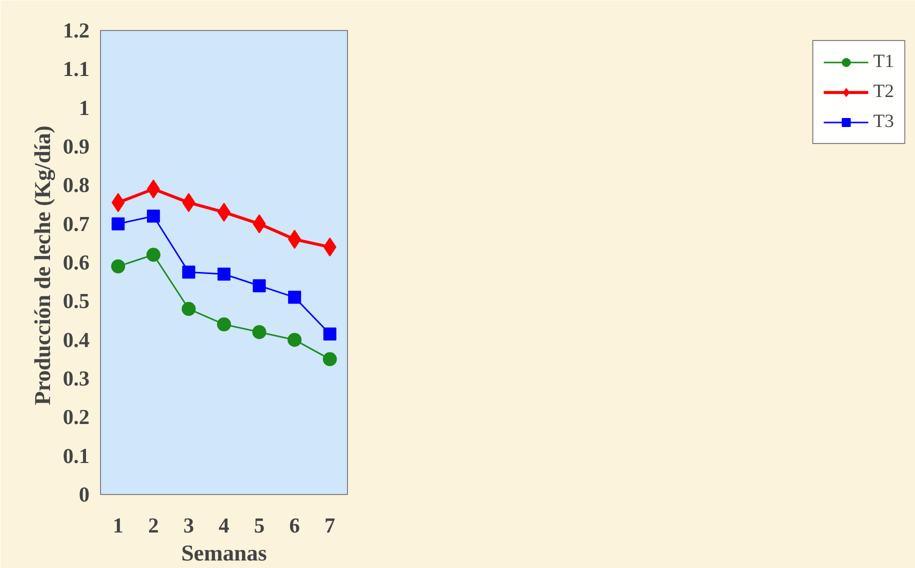 The image size is (915, 568). Describe the element at coordinates (330, 526) in the screenshot. I see `x-tick-label: 7` at that location.